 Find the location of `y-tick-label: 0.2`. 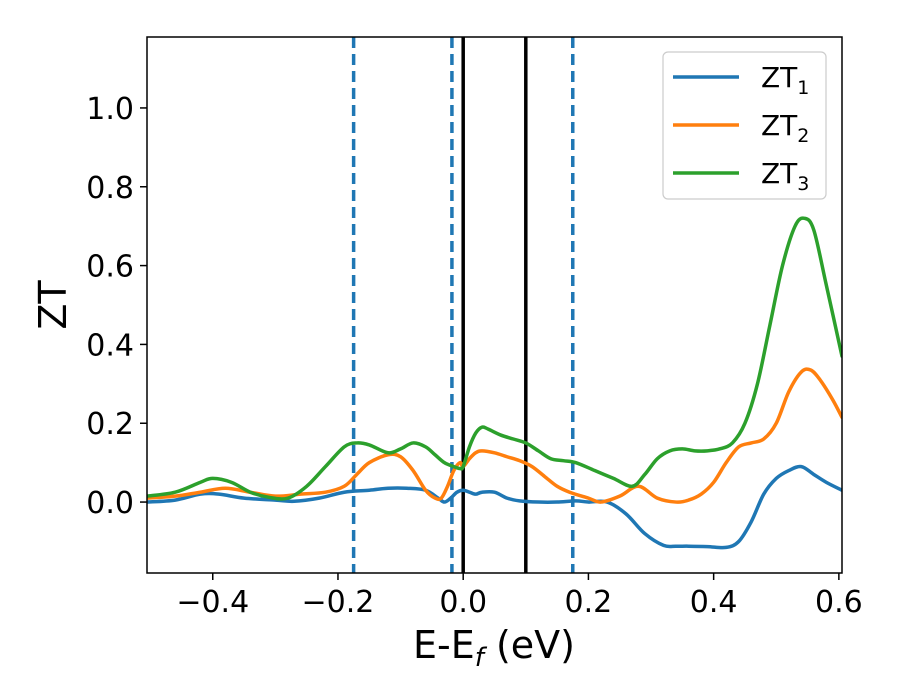

y-tick-label: 0.2 is located at coordinates (110, 424).